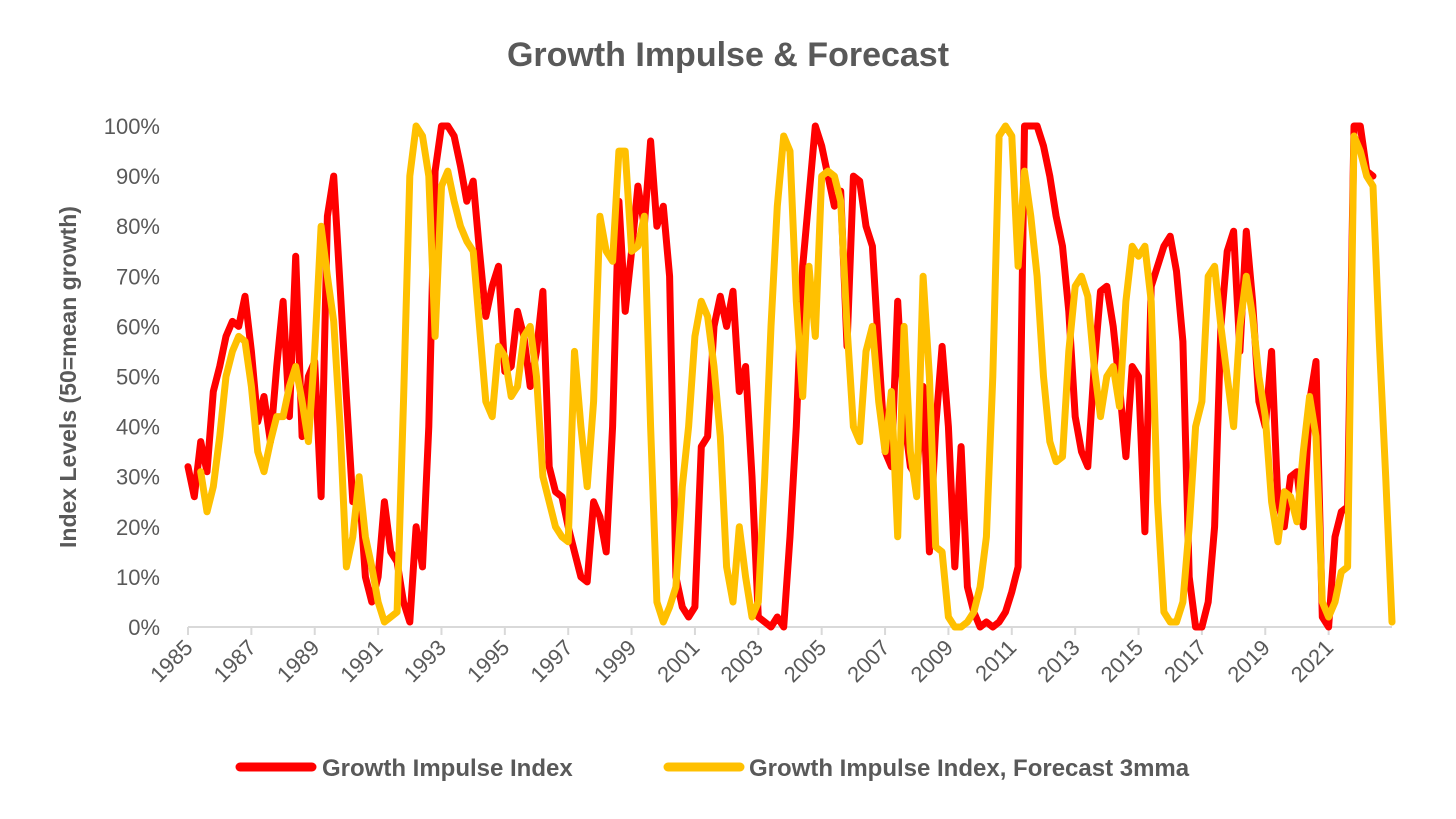  What do you see at coordinates (805, 661) in the screenshot?
I see `x-tick-label: 2005` at bounding box center [805, 661].